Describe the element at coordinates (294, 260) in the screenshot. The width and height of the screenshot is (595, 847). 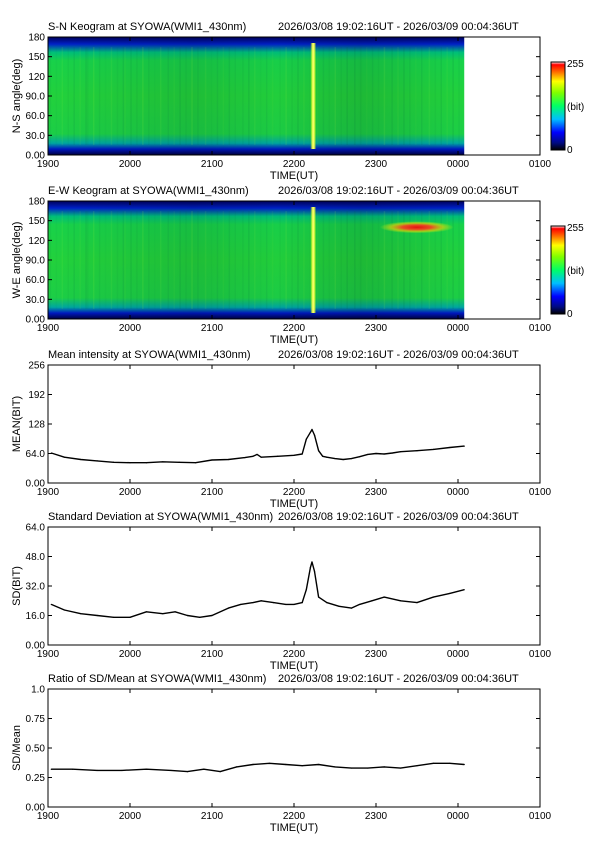
I see `plot-frame` at that location.